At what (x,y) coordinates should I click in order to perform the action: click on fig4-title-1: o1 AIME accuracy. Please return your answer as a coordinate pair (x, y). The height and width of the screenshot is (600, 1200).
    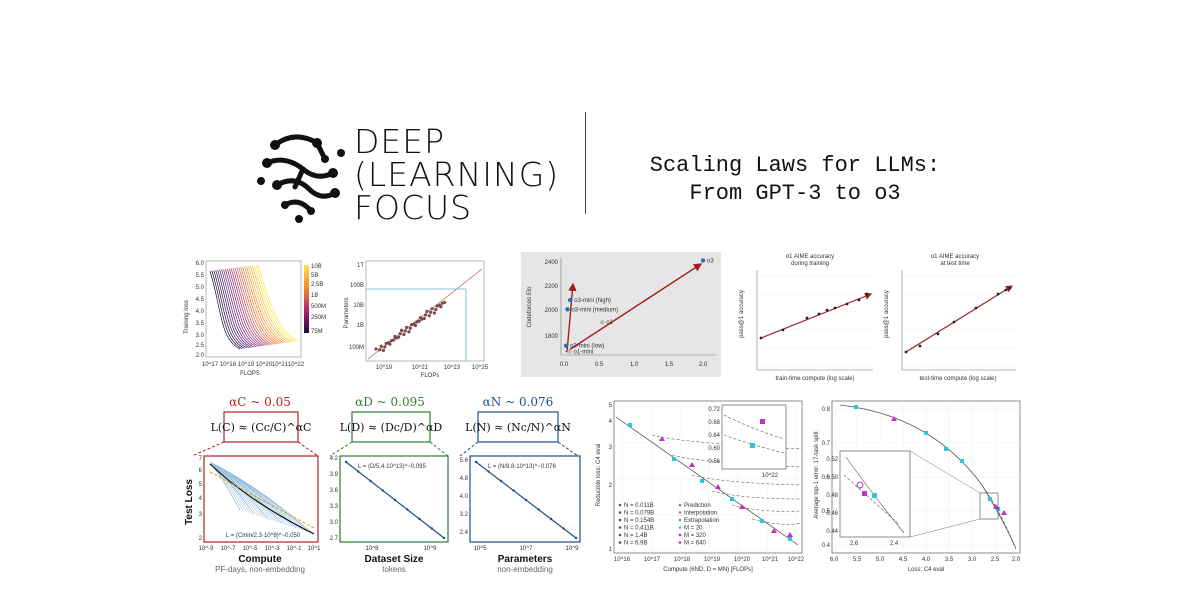
    Looking at the image, I should click on (810, 257).